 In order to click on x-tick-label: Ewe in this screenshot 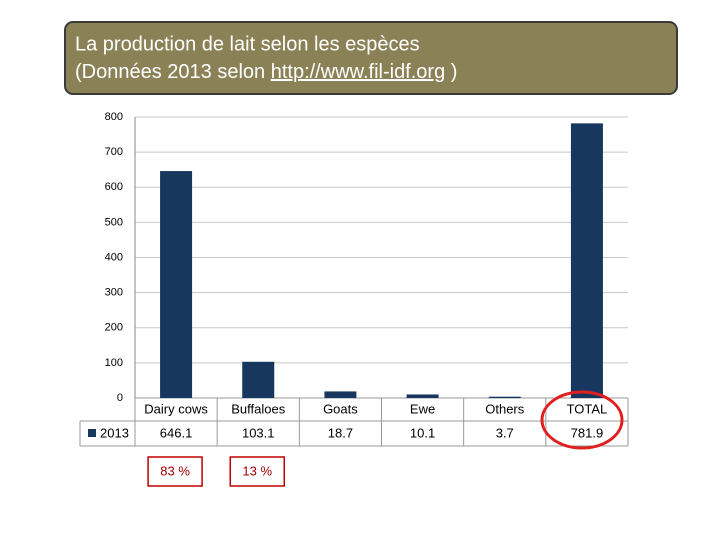, I will do `click(422, 408)`.